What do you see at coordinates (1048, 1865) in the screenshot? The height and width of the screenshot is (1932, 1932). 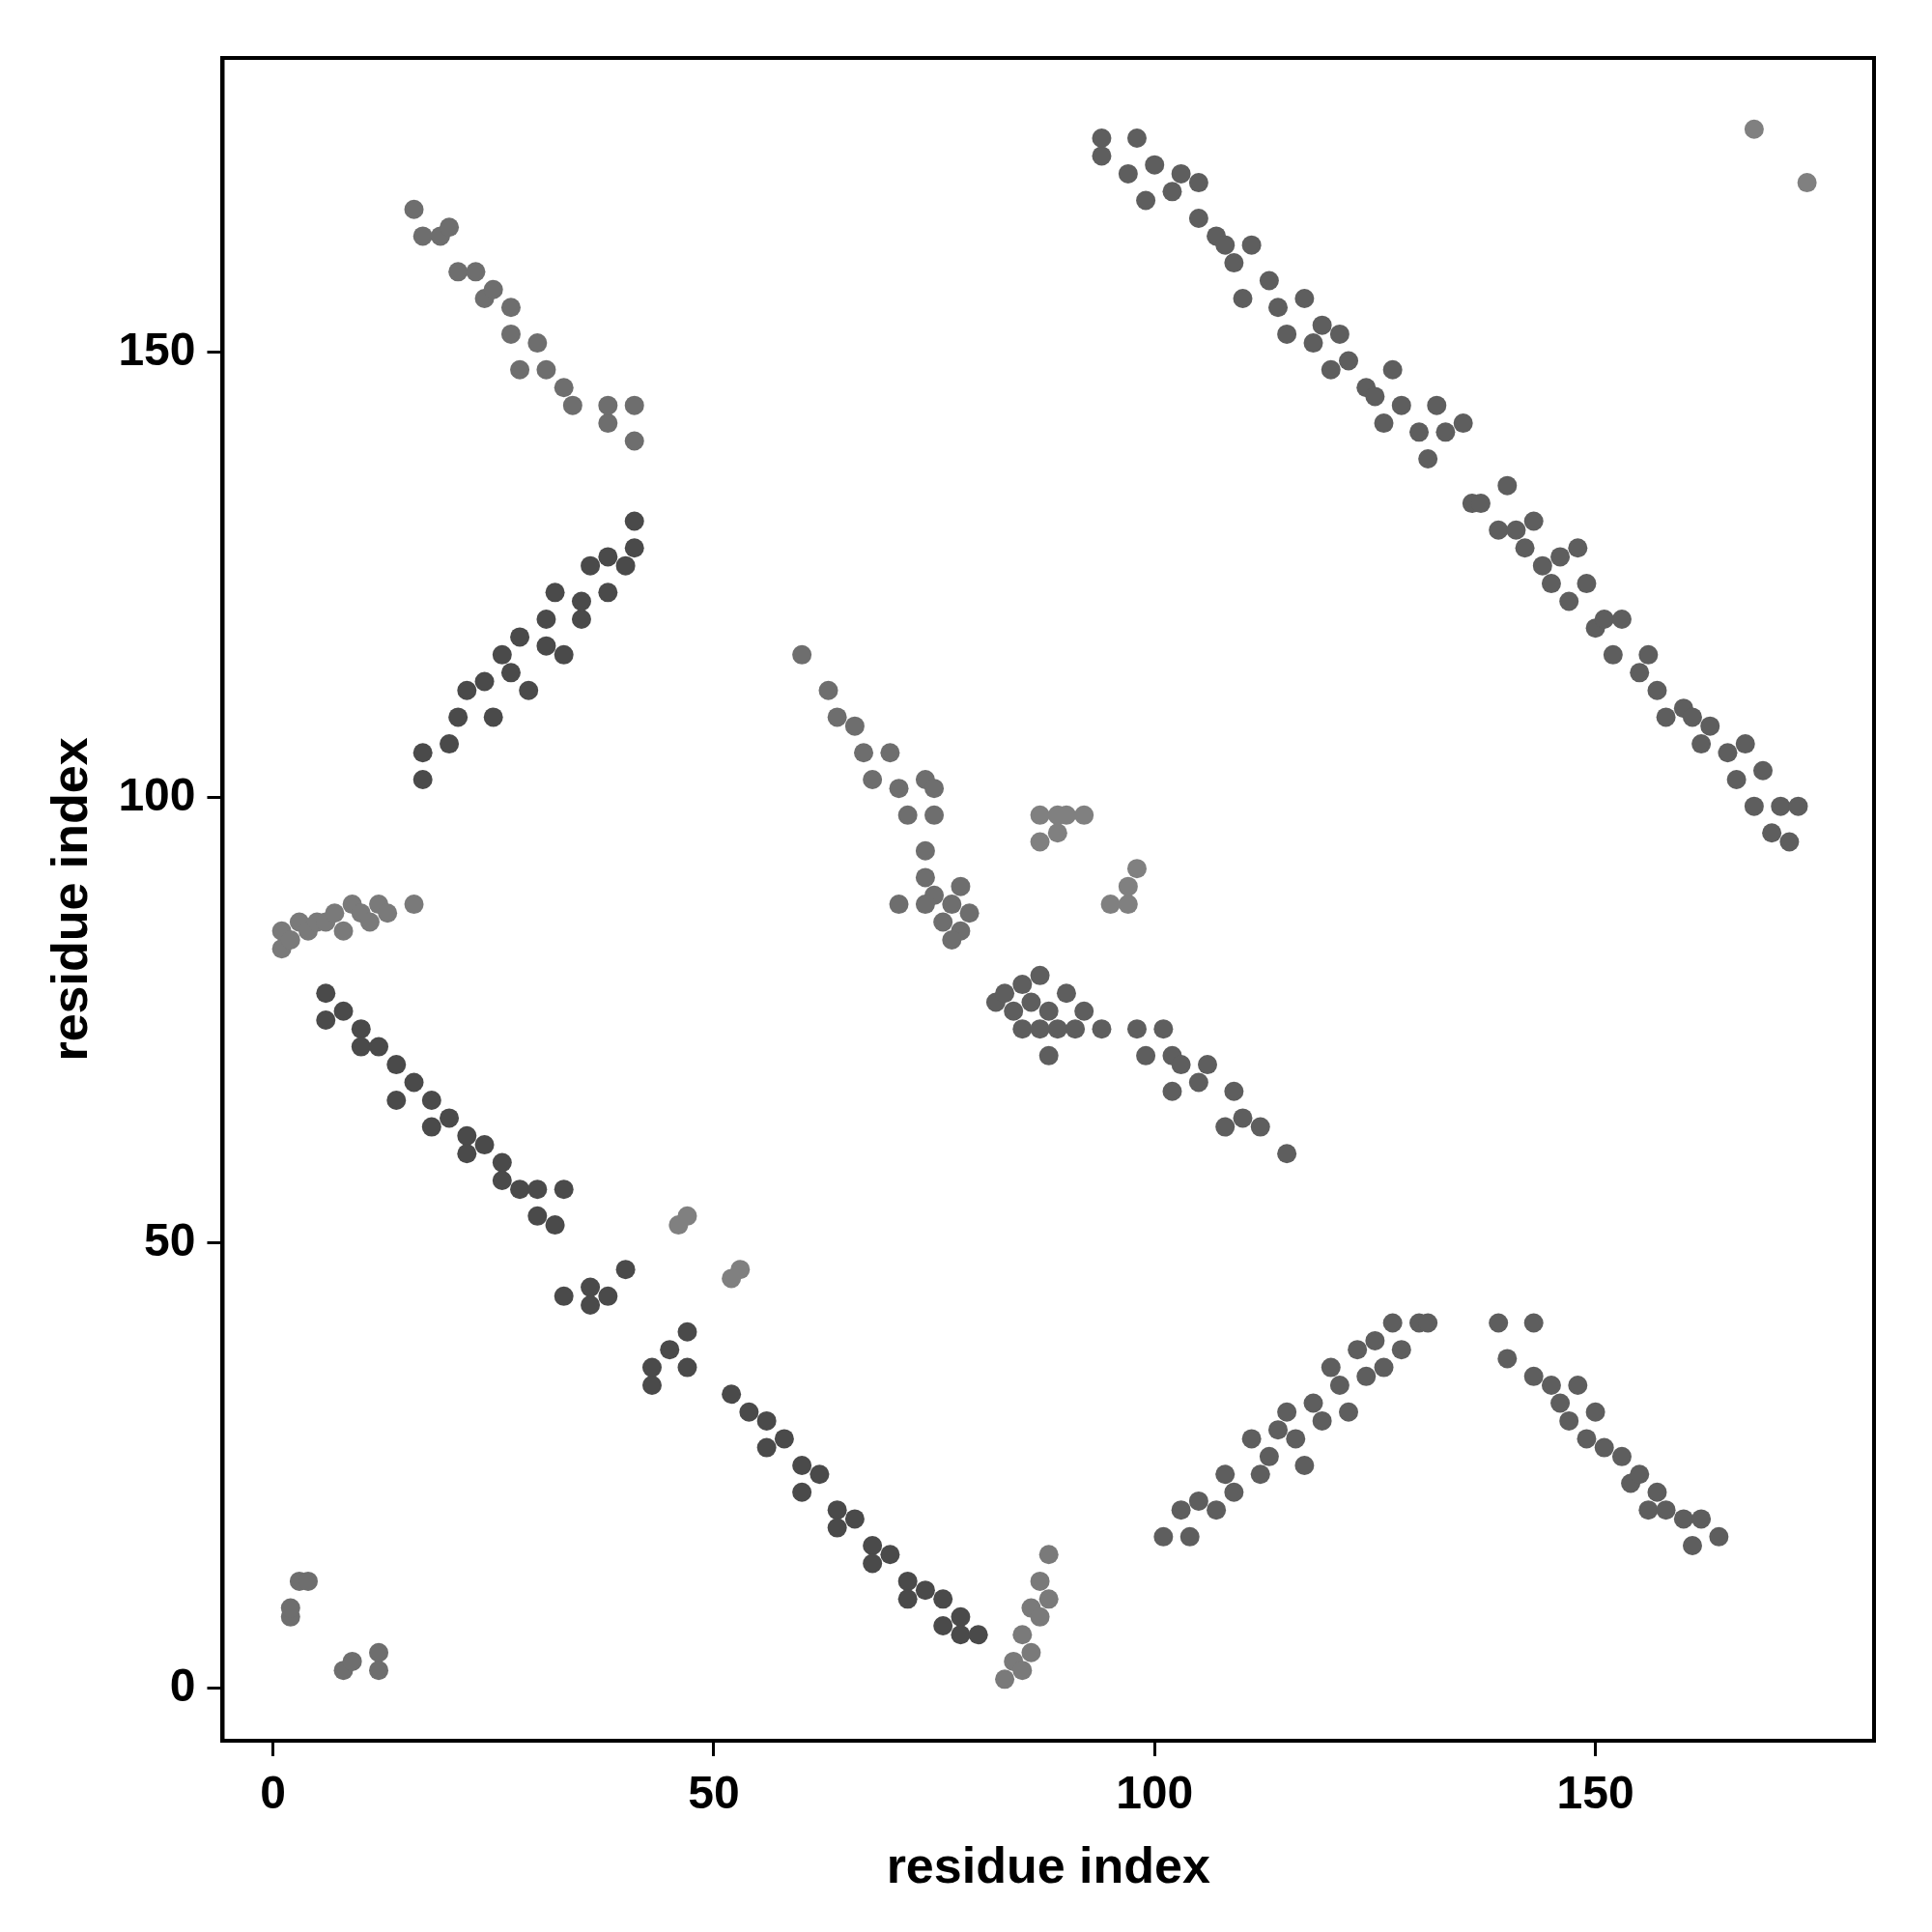 I see `x-axis-title: residue index` at bounding box center [1048, 1865].